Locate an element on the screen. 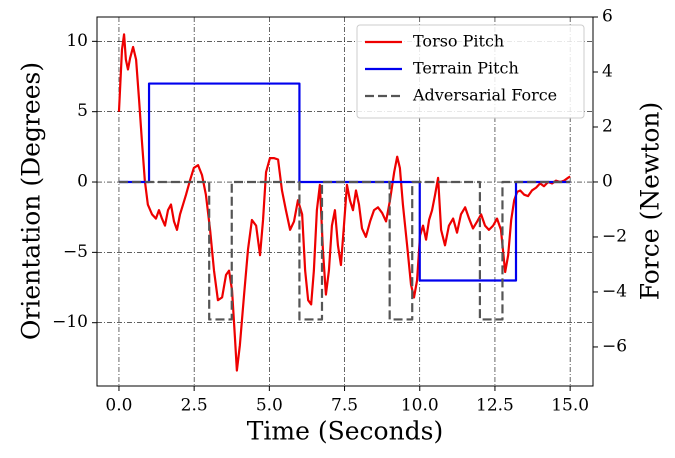 This screenshot has height=458, width=675. y2-tick-label: 2 is located at coordinates (607, 126).